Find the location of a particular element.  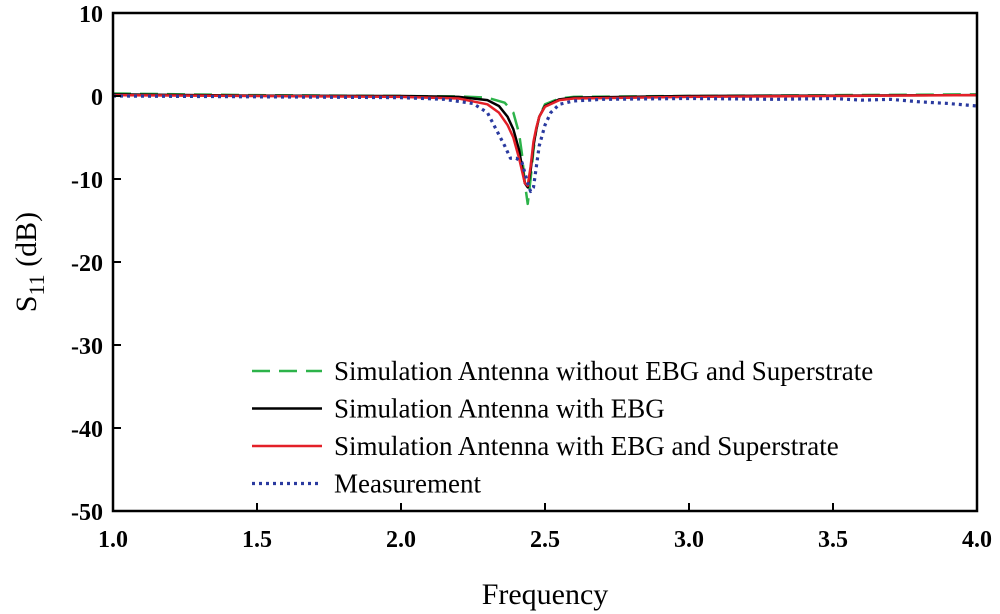

x-tick-label: 2.0 is located at coordinates (401, 540).